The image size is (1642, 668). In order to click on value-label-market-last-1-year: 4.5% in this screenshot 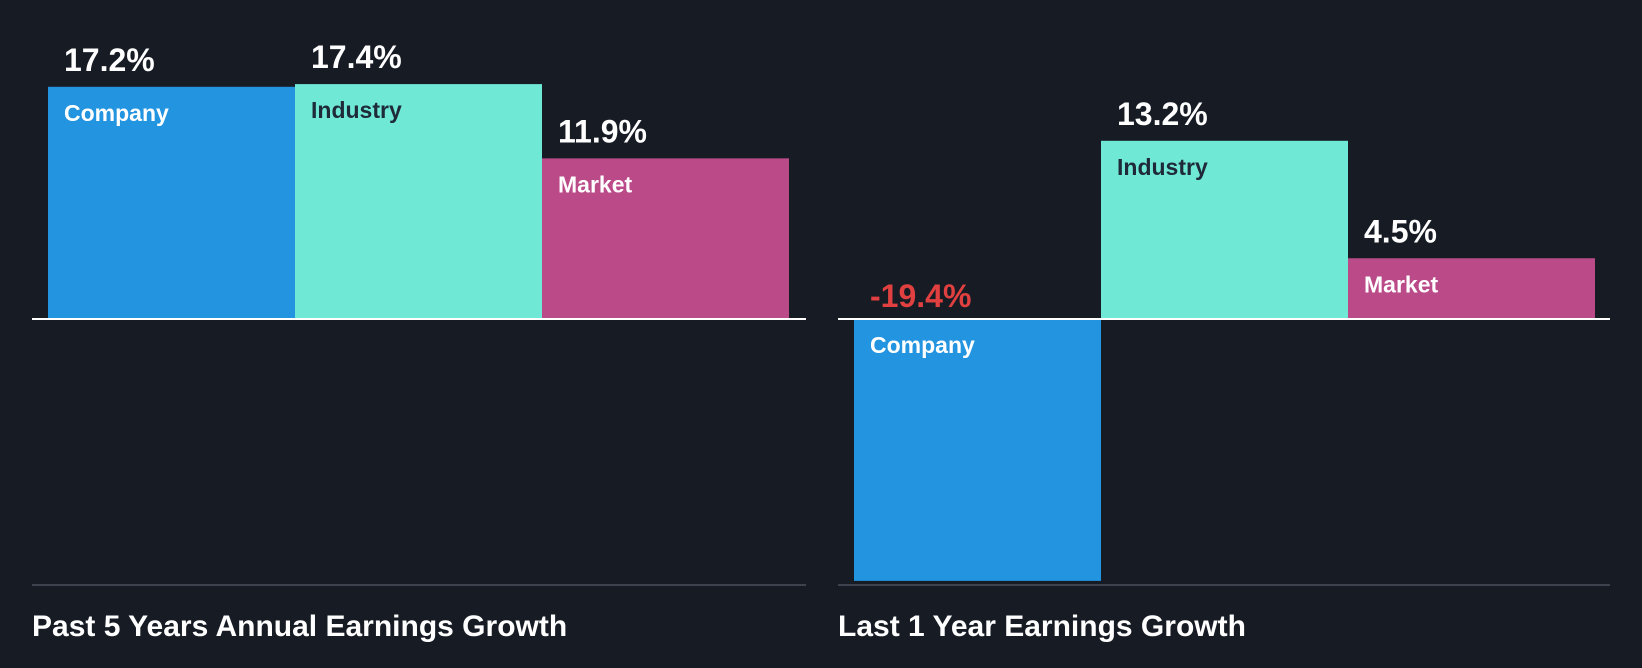, I will do `click(1400, 231)`.